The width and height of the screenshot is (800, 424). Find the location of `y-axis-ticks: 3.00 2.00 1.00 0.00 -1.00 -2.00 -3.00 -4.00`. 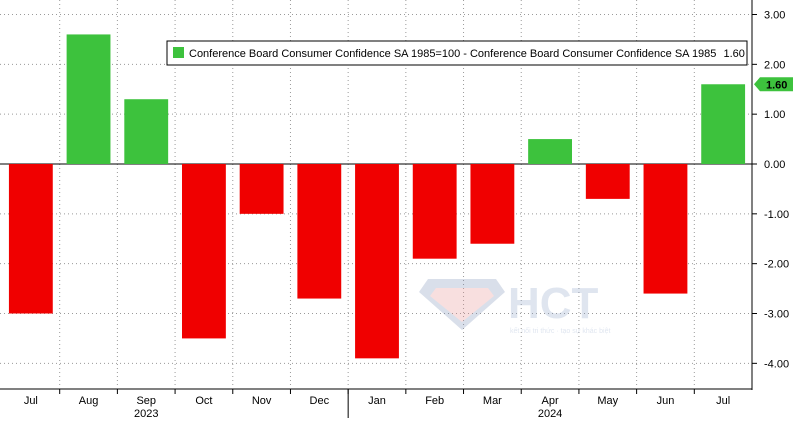

y-axis-ticks: 3.00 2.00 1.00 0.00 -1.00 -2.00 -3.00 -4.00 is located at coordinates (770, 190).